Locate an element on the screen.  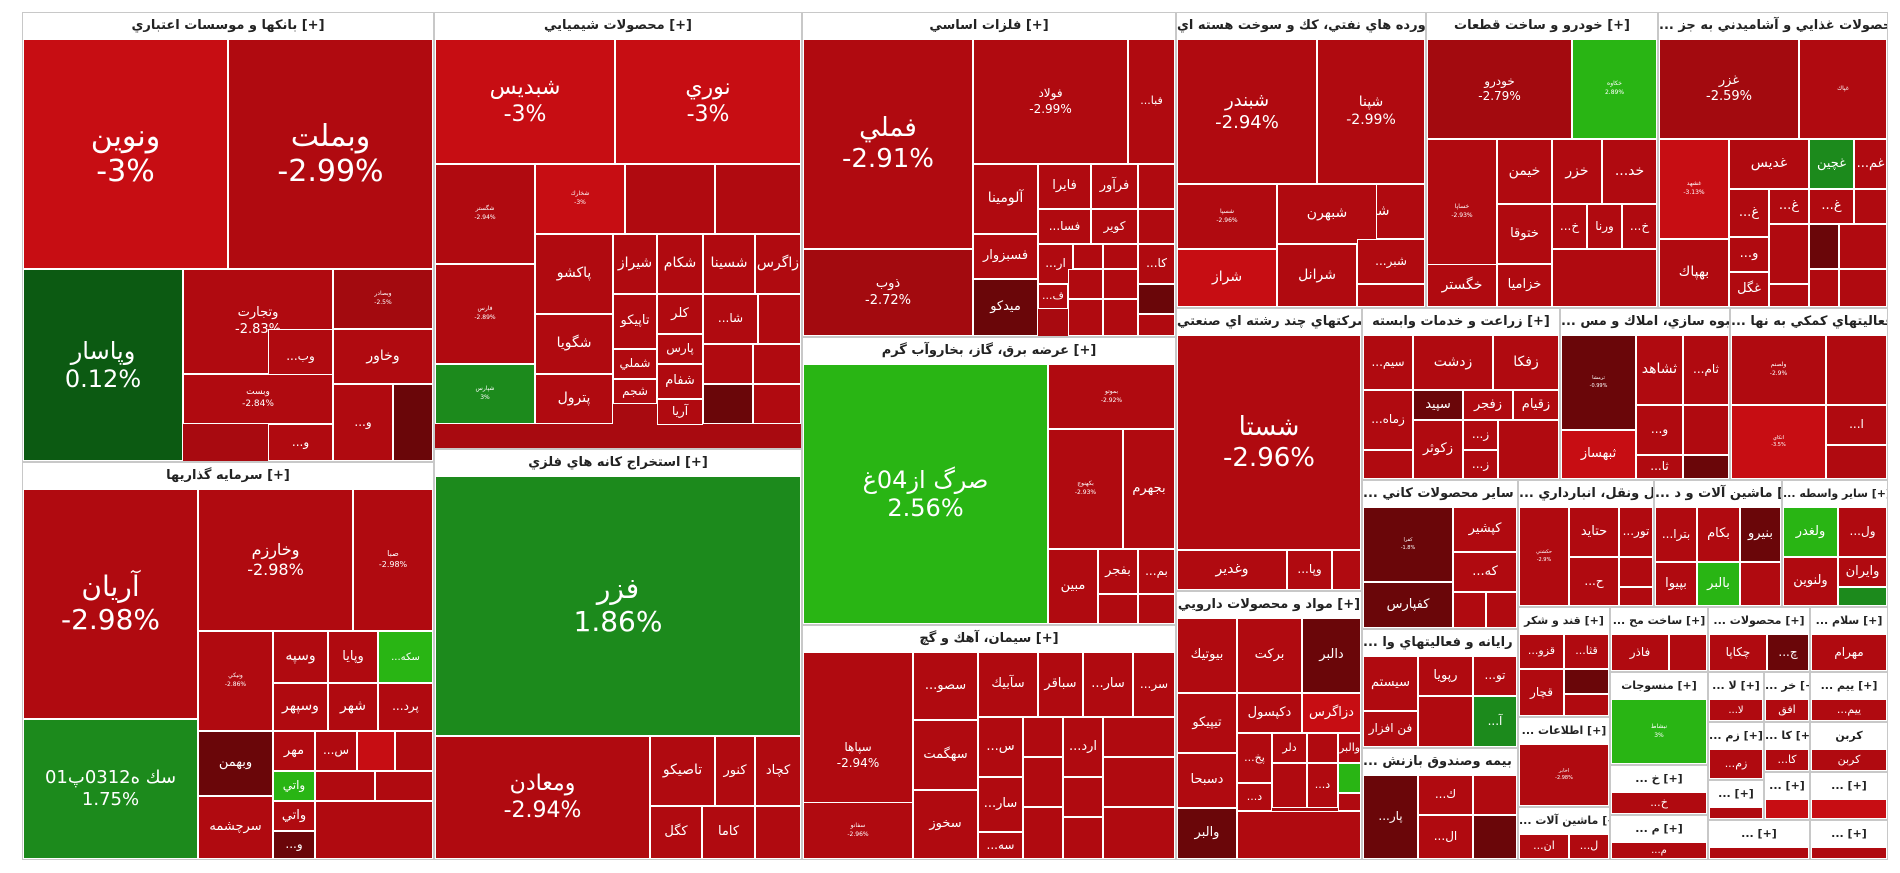
stock-tile: شيراز is located at coordinates (635, 264).